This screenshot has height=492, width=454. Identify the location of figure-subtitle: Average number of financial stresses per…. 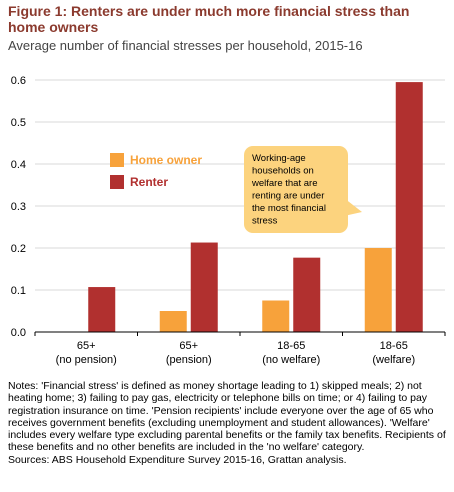
(185, 45).